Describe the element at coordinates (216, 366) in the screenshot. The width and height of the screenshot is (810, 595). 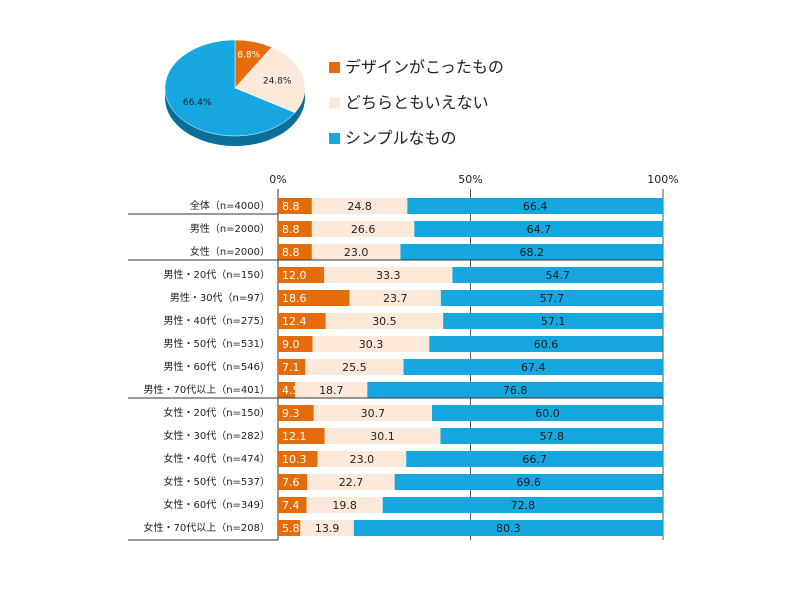
I see `row-label: 男性・60代（n=546）` at that location.